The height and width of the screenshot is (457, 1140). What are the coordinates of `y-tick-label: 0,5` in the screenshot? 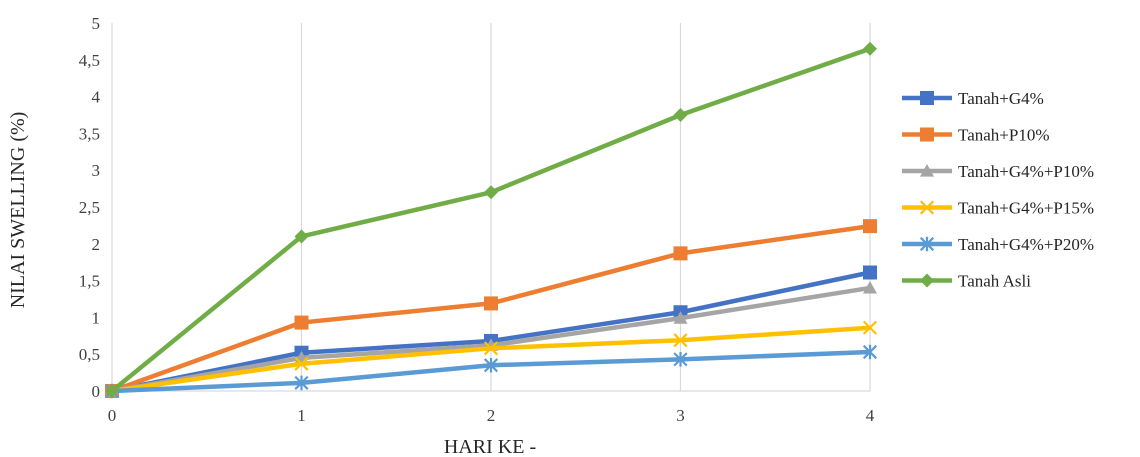 It's located at (89, 354).